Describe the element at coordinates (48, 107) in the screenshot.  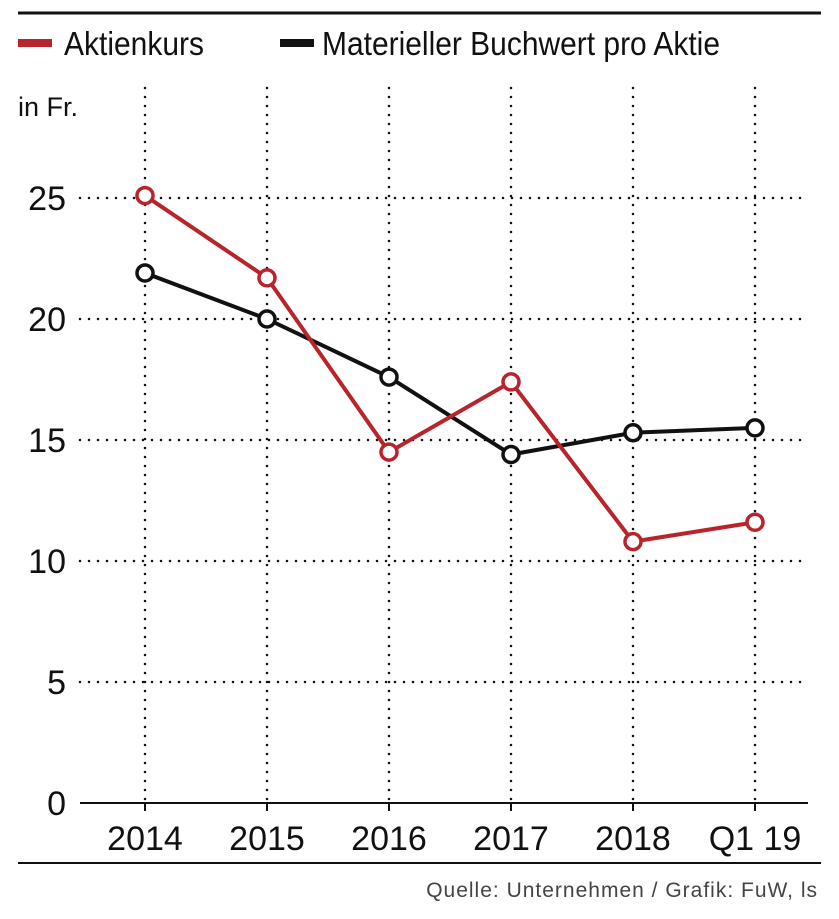
I see `y-axis-unit-label: in Fr.` at that location.